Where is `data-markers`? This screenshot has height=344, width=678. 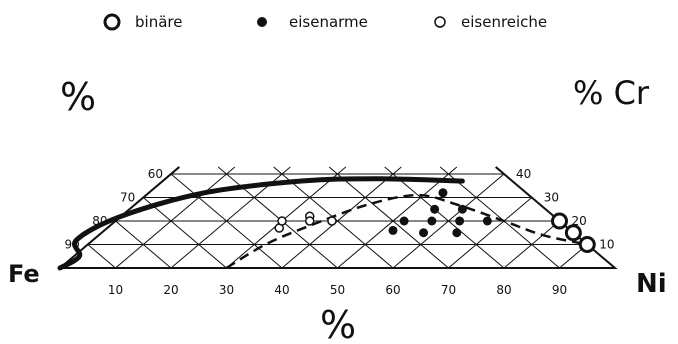 data-markers is located at coordinates (435, 220).